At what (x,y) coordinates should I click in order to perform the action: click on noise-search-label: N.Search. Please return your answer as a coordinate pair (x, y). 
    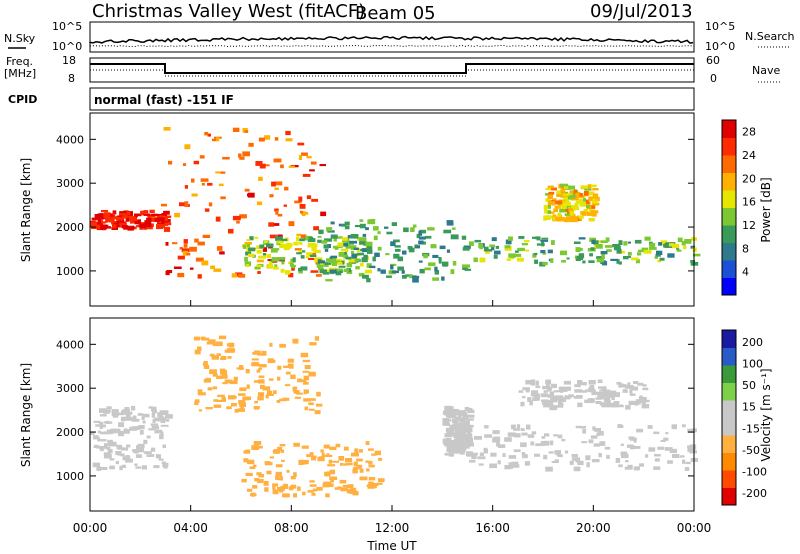
    Looking at the image, I should click on (770, 36).